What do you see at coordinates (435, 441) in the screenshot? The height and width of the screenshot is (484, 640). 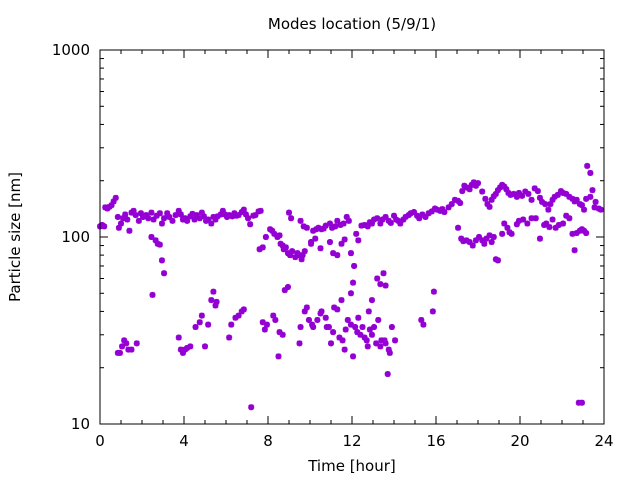 I see `x-tick-label: 16` at bounding box center [435, 441].